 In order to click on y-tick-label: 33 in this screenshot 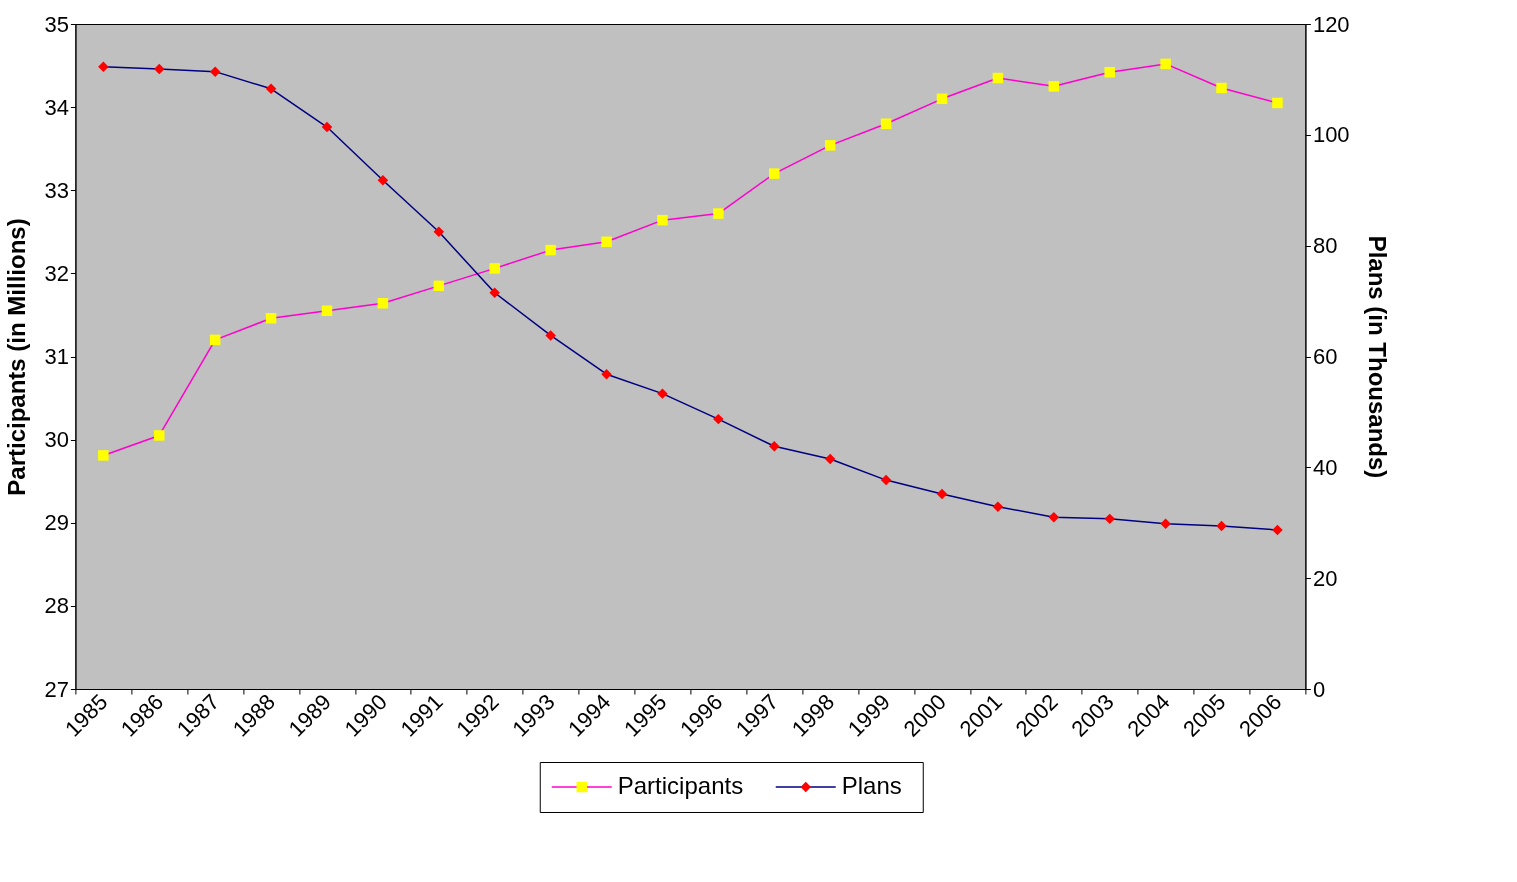, I will do `click(56, 190)`.